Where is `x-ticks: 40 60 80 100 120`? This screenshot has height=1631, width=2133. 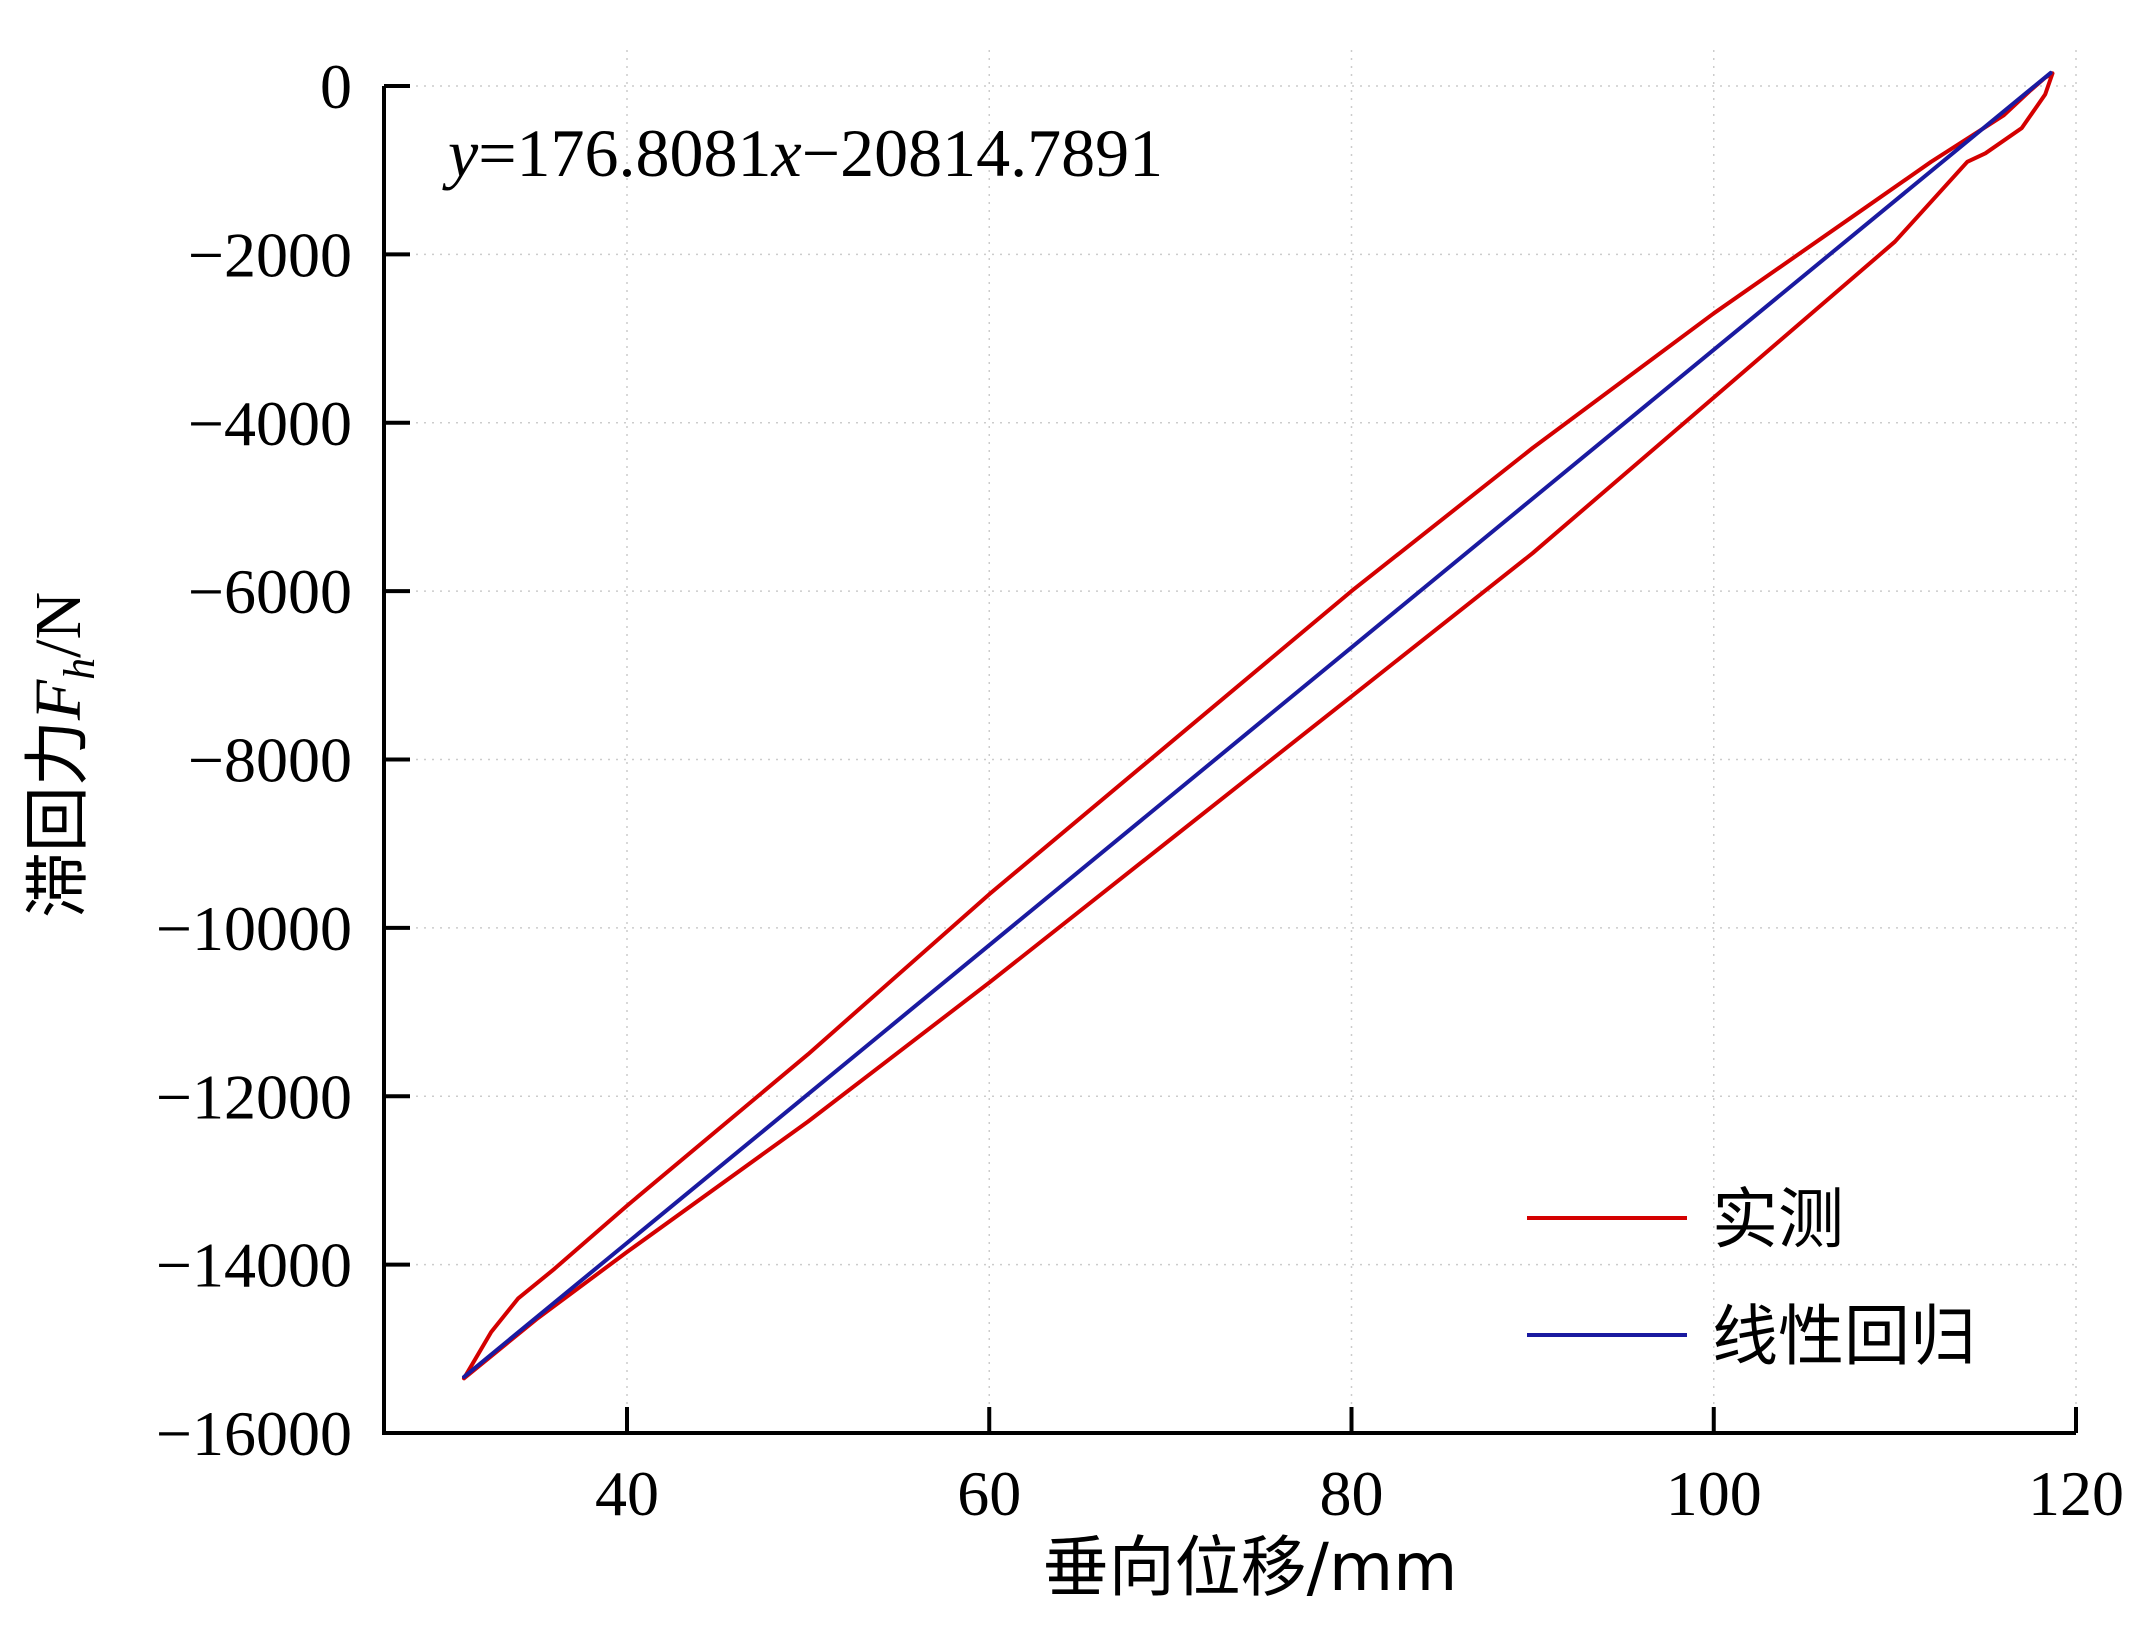 x-ticks: 40 60 80 100 120 is located at coordinates (1359, 1468).